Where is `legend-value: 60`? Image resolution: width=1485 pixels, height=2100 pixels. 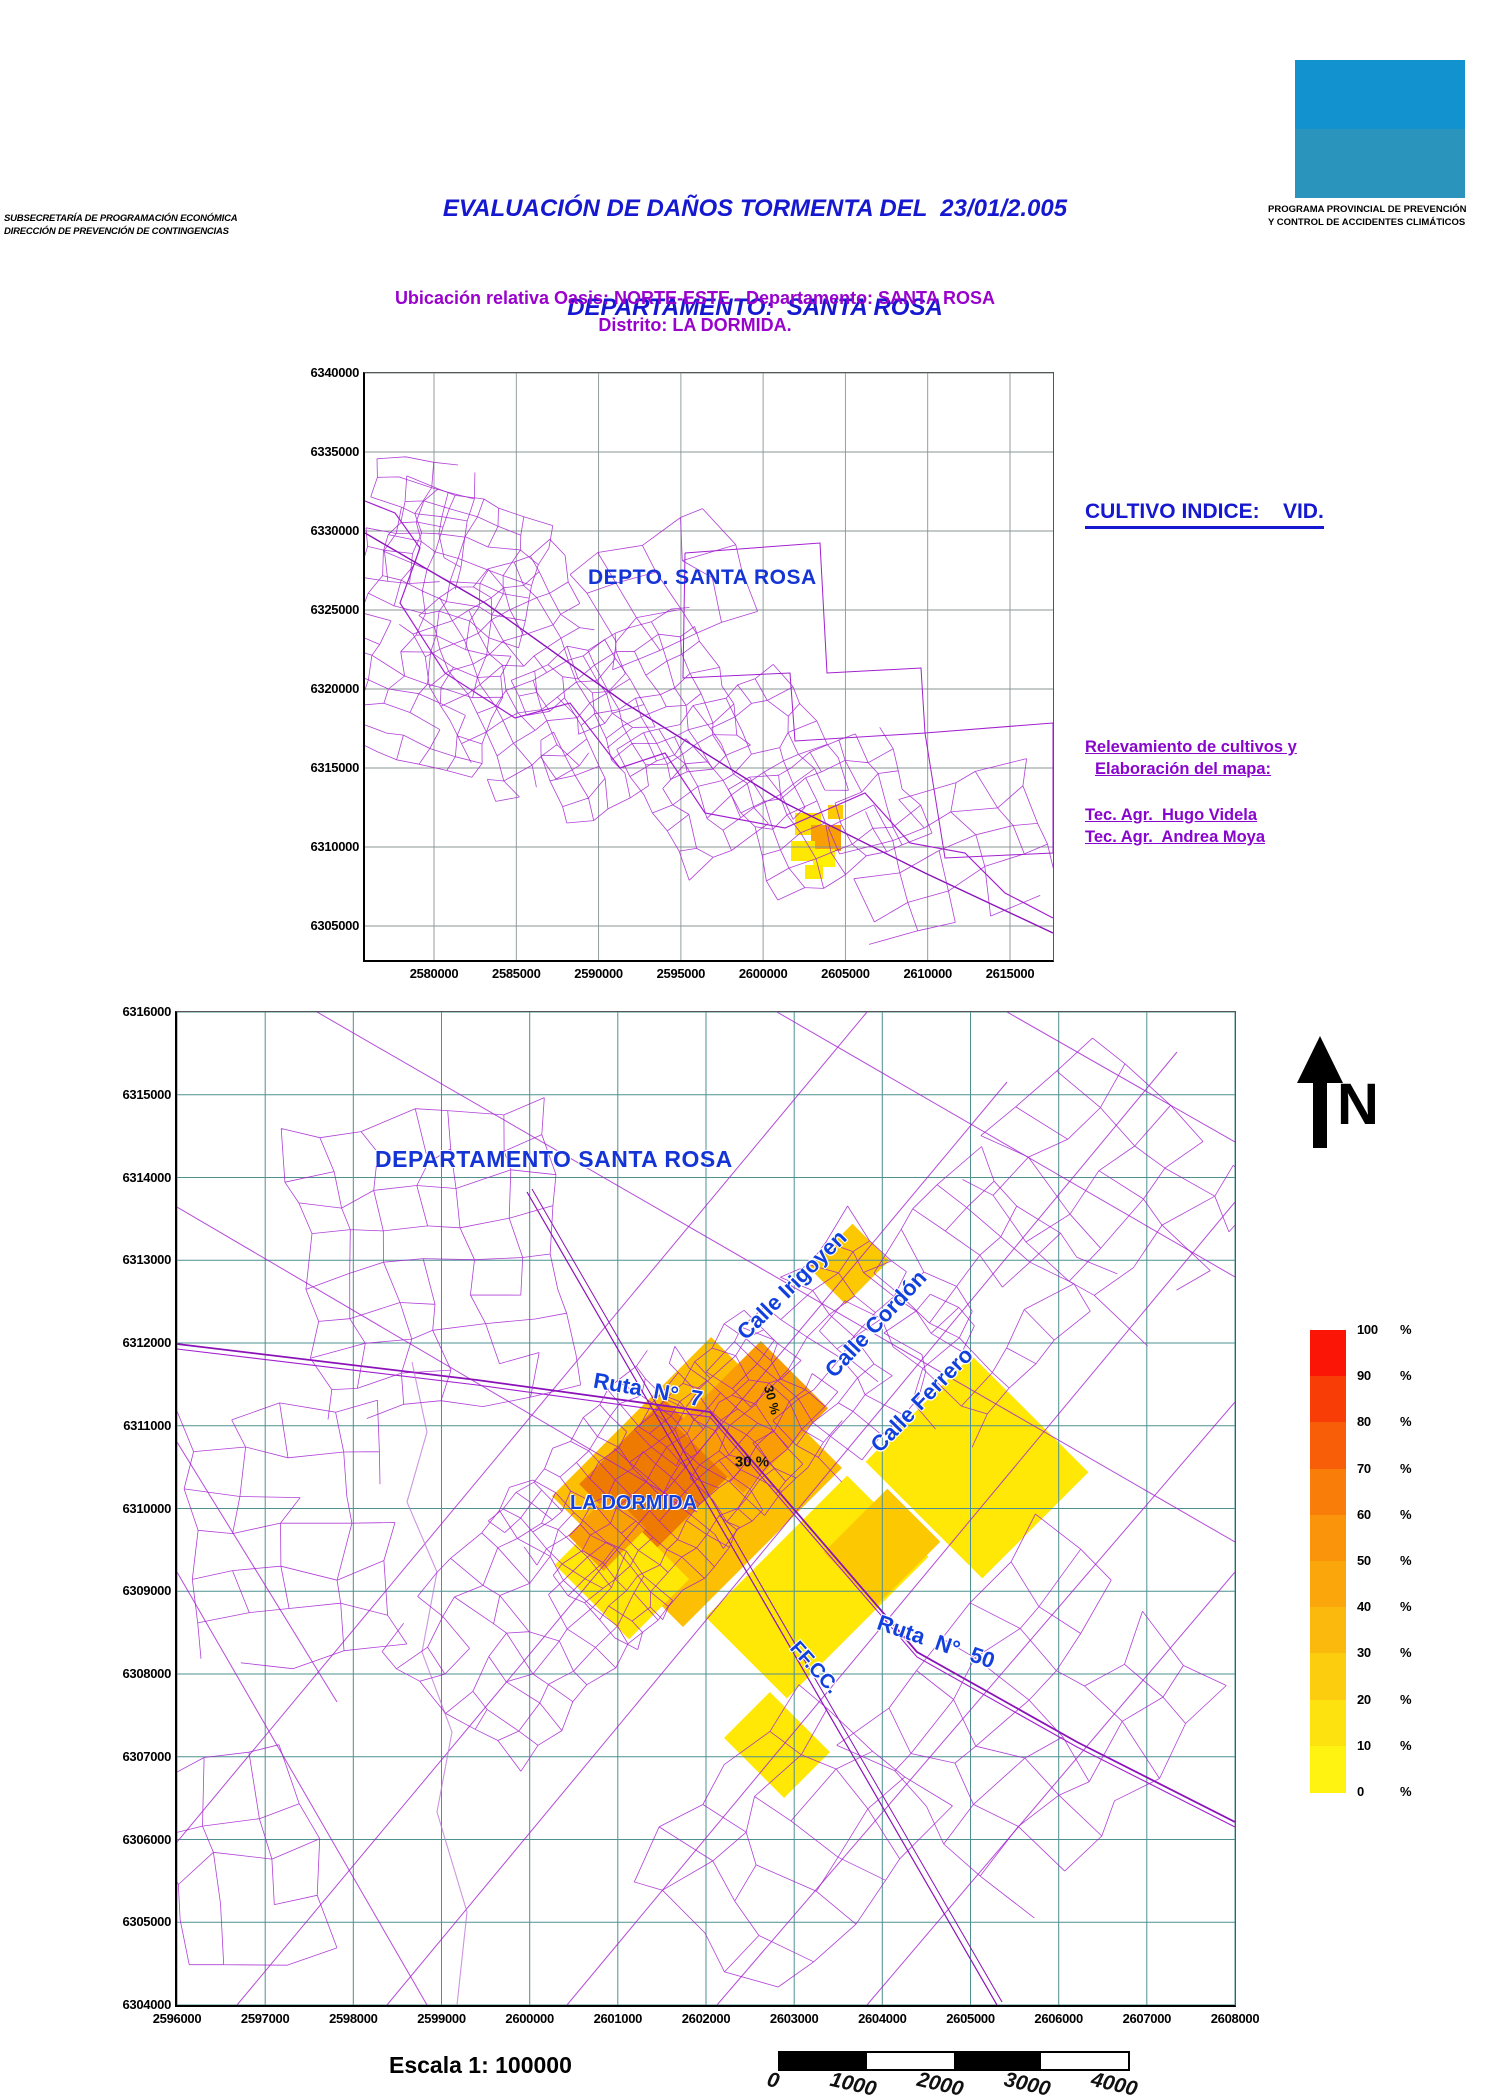
legend-value: 60 is located at coordinates (1364, 1514).